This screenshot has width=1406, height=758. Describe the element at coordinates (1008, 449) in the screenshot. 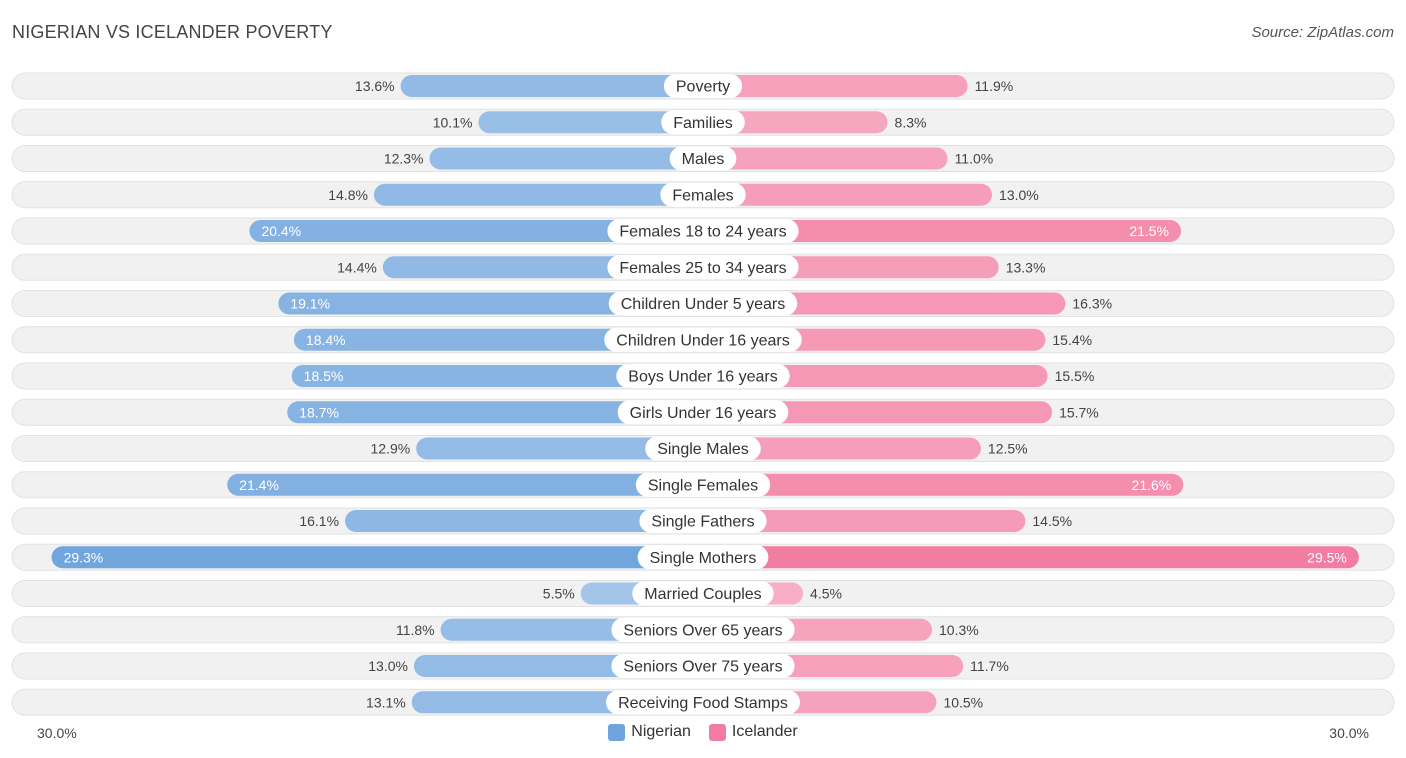

I see `value-label-icelander: 12.5%` at that location.